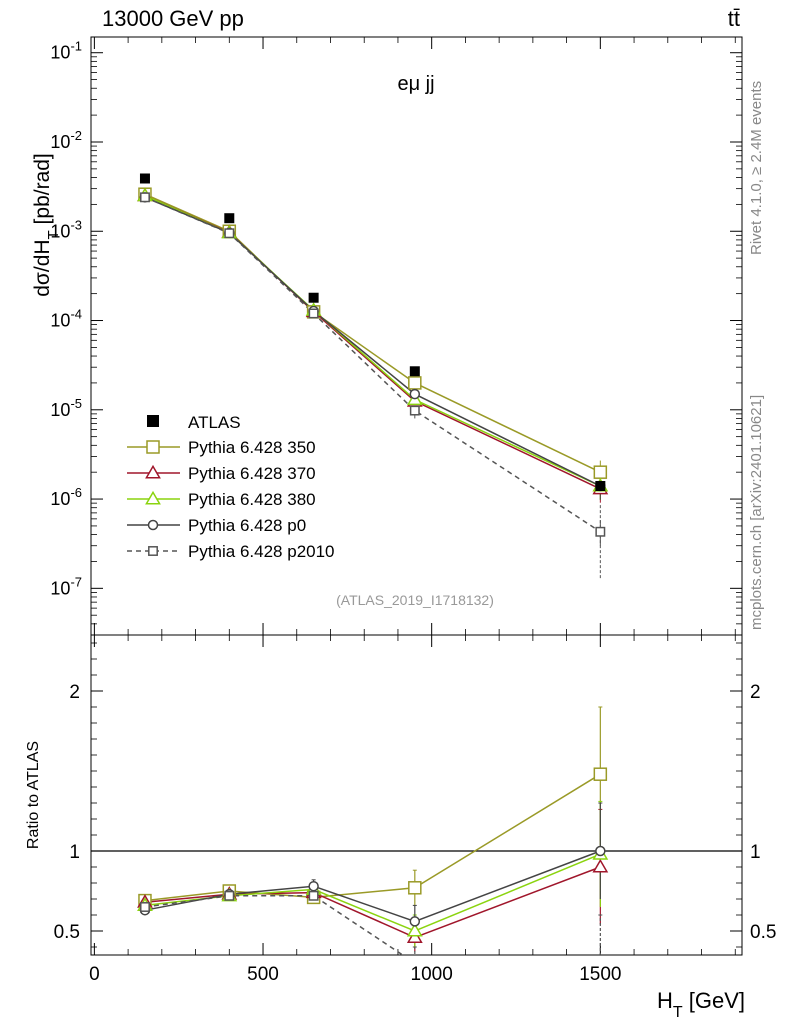 The width and height of the screenshot is (786, 1024). I want to click on x-tick-label: 500, so click(263, 974).